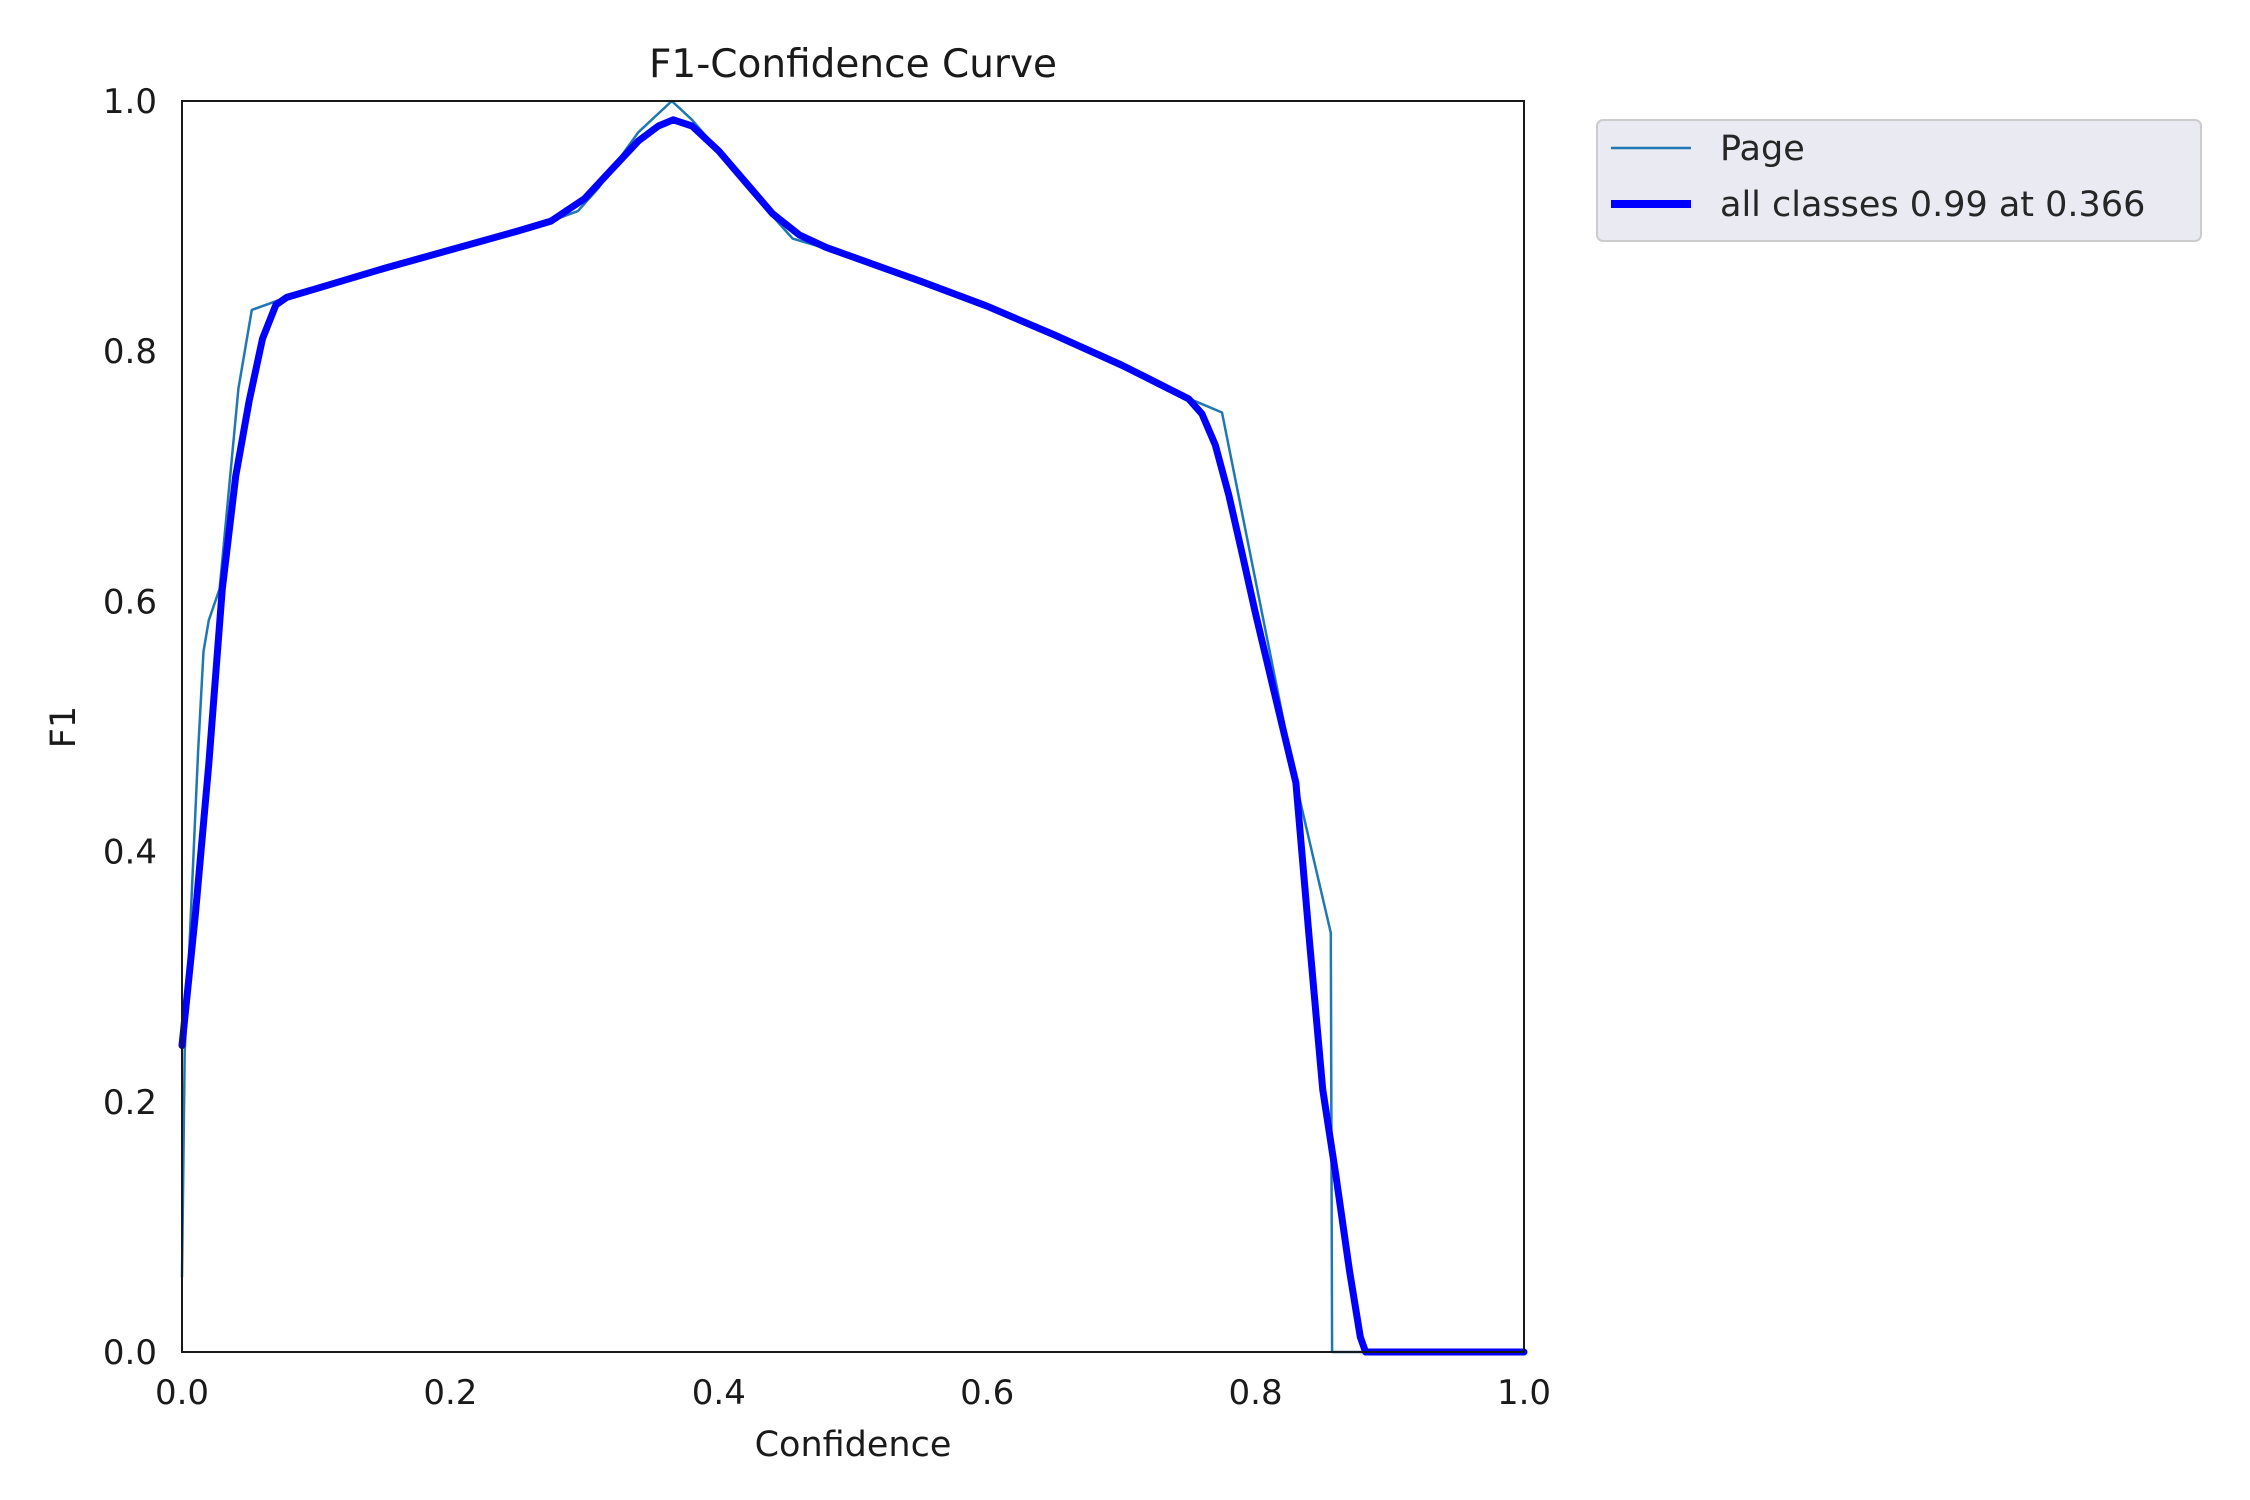 The image size is (2250, 1500). I want to click on x-tick-label: 0.0, so click(182, 1393).